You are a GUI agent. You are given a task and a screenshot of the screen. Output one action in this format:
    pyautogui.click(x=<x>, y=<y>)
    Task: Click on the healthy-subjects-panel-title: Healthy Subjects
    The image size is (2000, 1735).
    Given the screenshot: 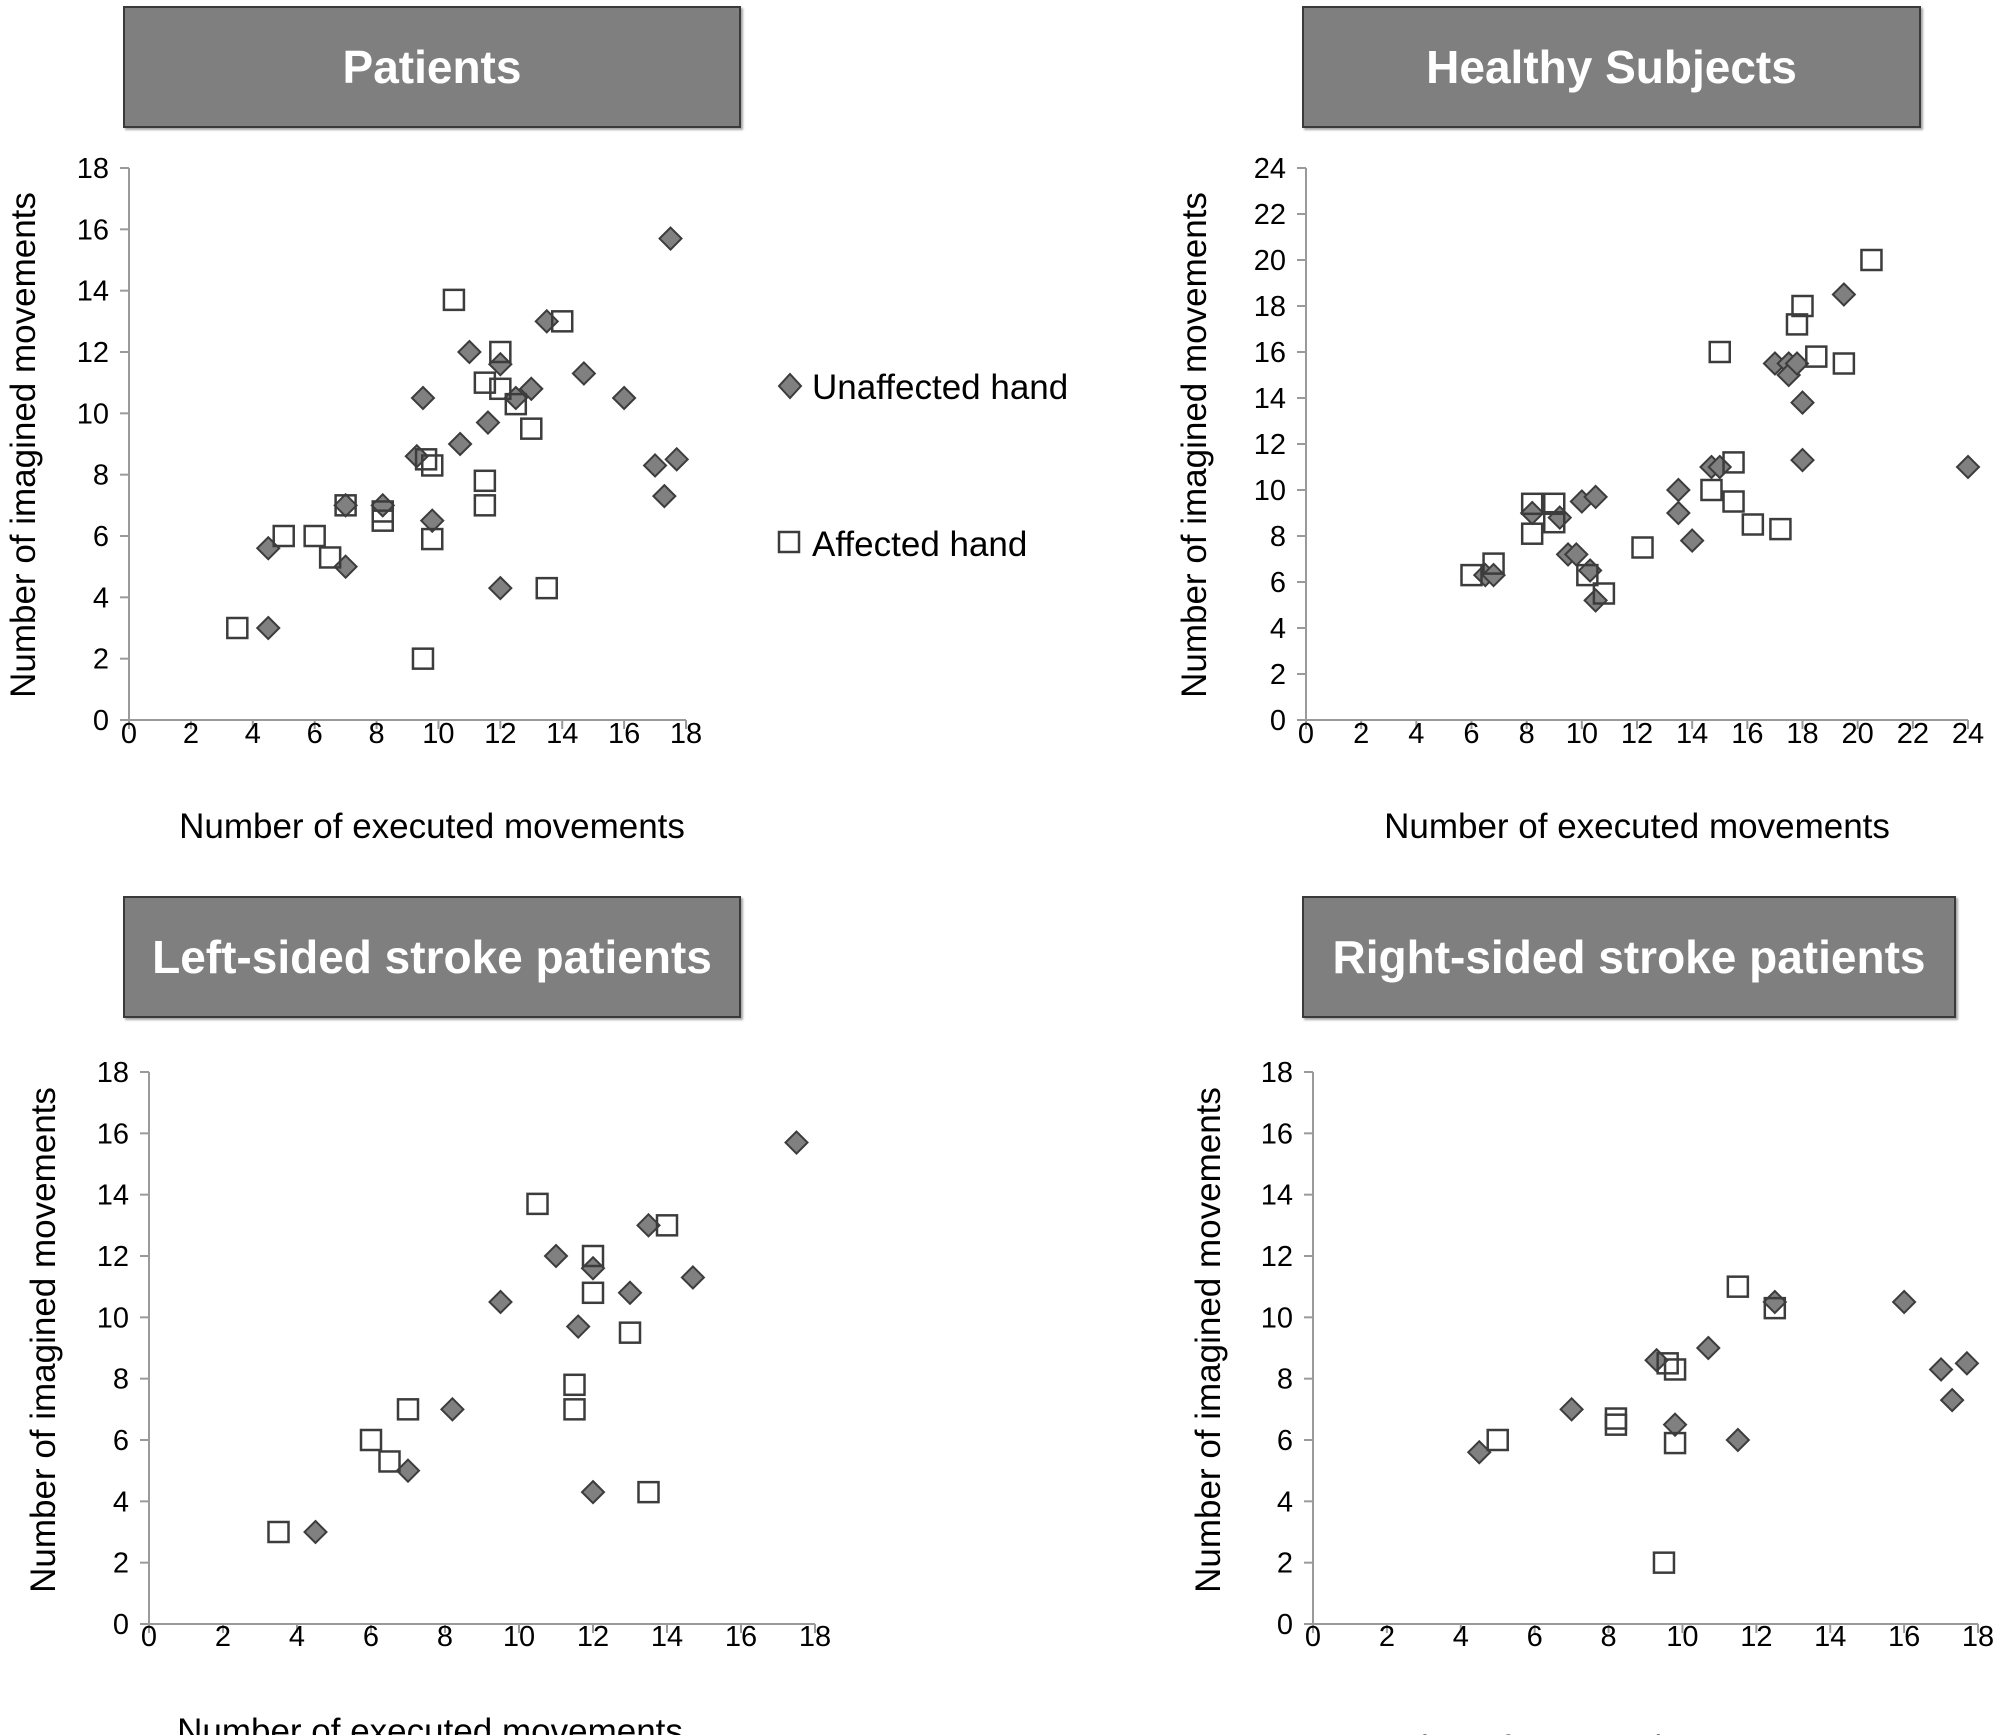 What is the action you would take?
    pyautogui.click(x=1611, y=67)
    